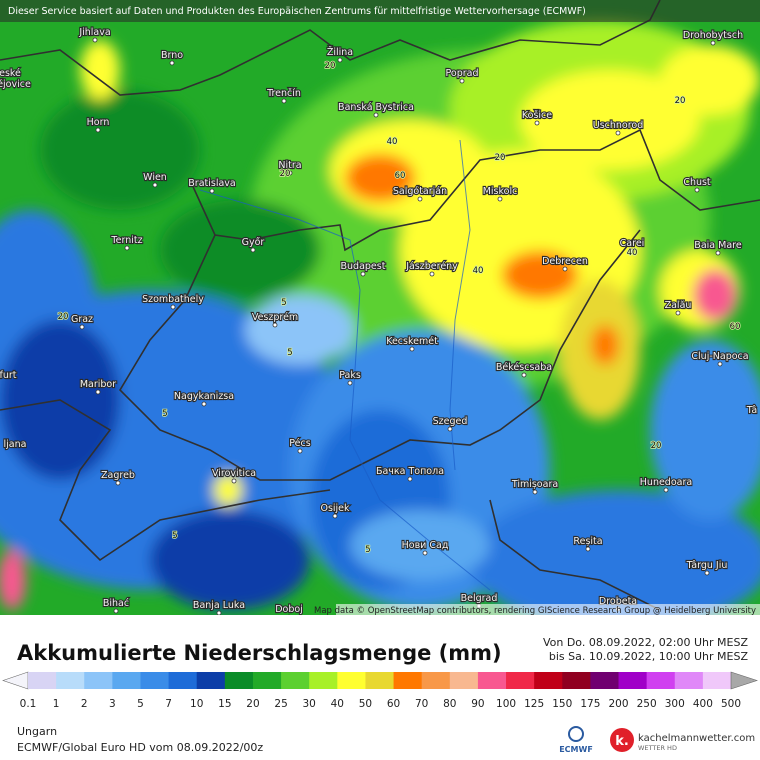 This screenshot has width=760, height=760. I want to click on legend-label: 5, so click(140, 704).